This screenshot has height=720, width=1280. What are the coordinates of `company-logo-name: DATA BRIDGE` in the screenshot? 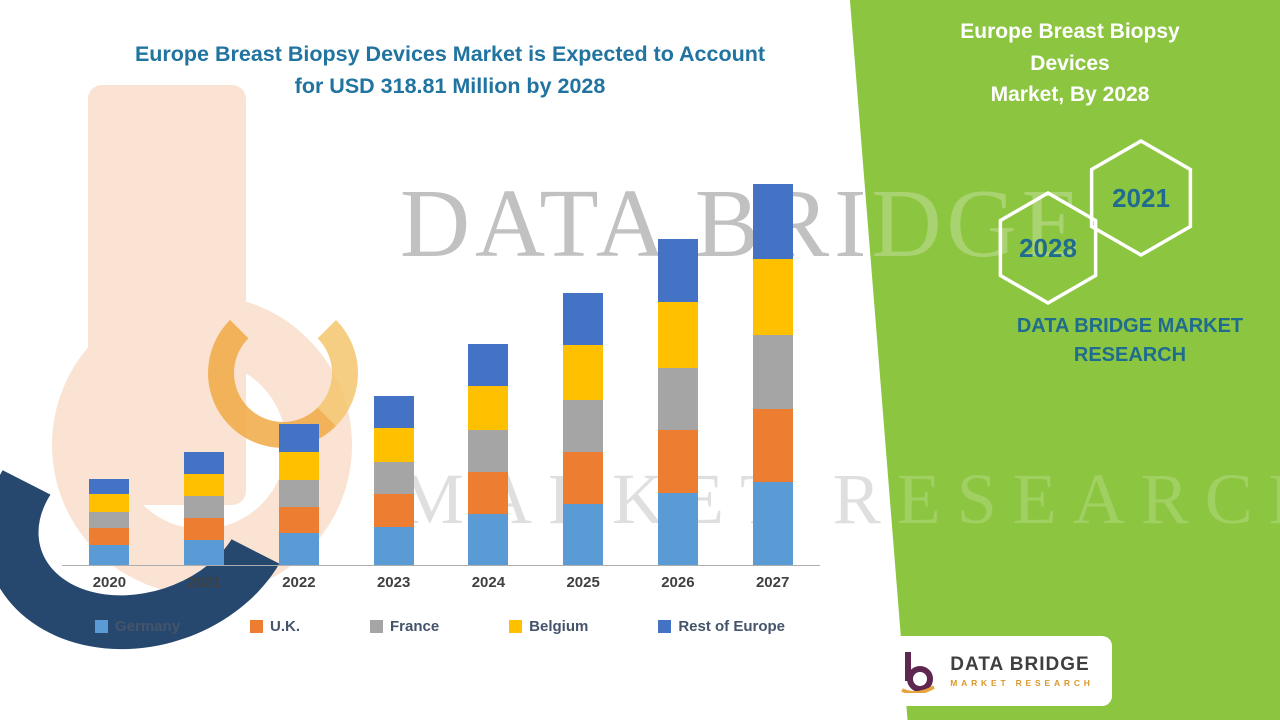 It's located at (1020, 664).